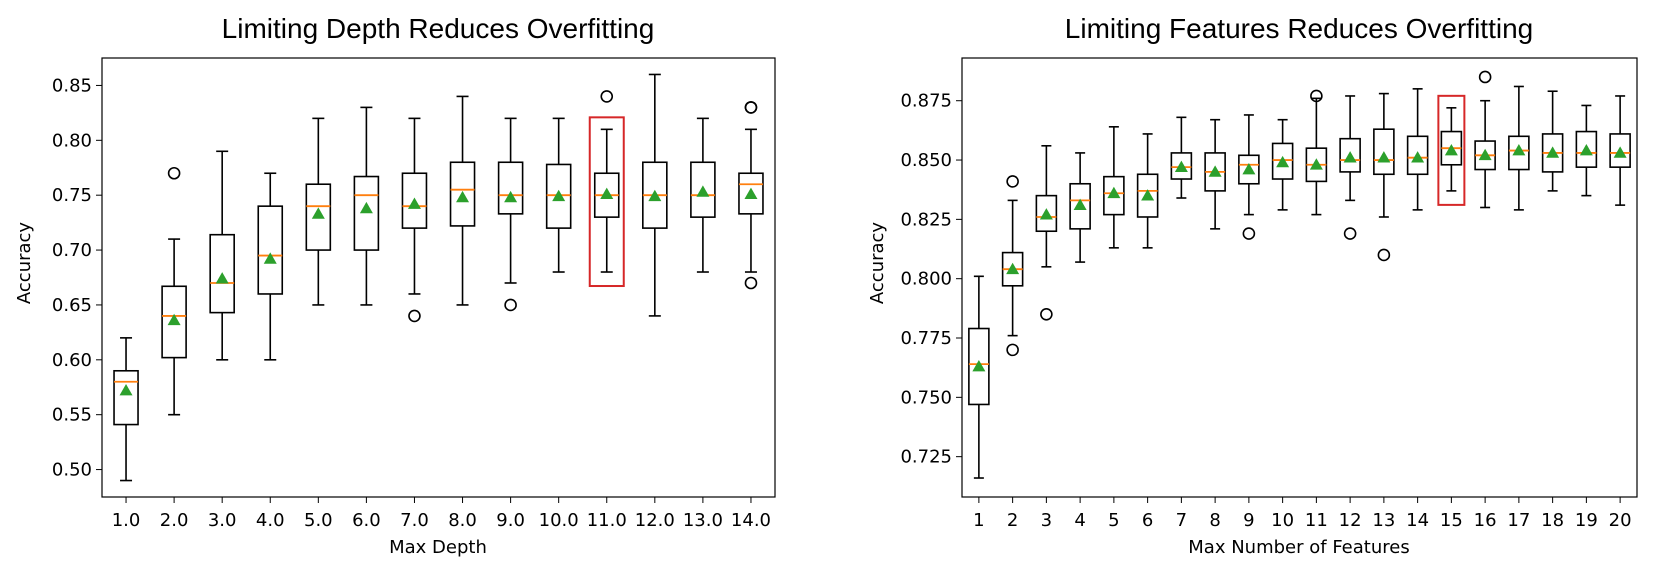  I want to click on features-xtick-label: 5, so click(1113, 520).